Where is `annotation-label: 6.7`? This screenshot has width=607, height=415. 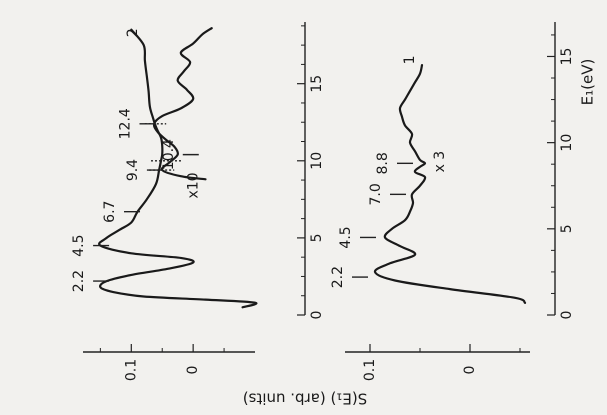
annotation-label: 6.7 is located at coordinates (110, 212).